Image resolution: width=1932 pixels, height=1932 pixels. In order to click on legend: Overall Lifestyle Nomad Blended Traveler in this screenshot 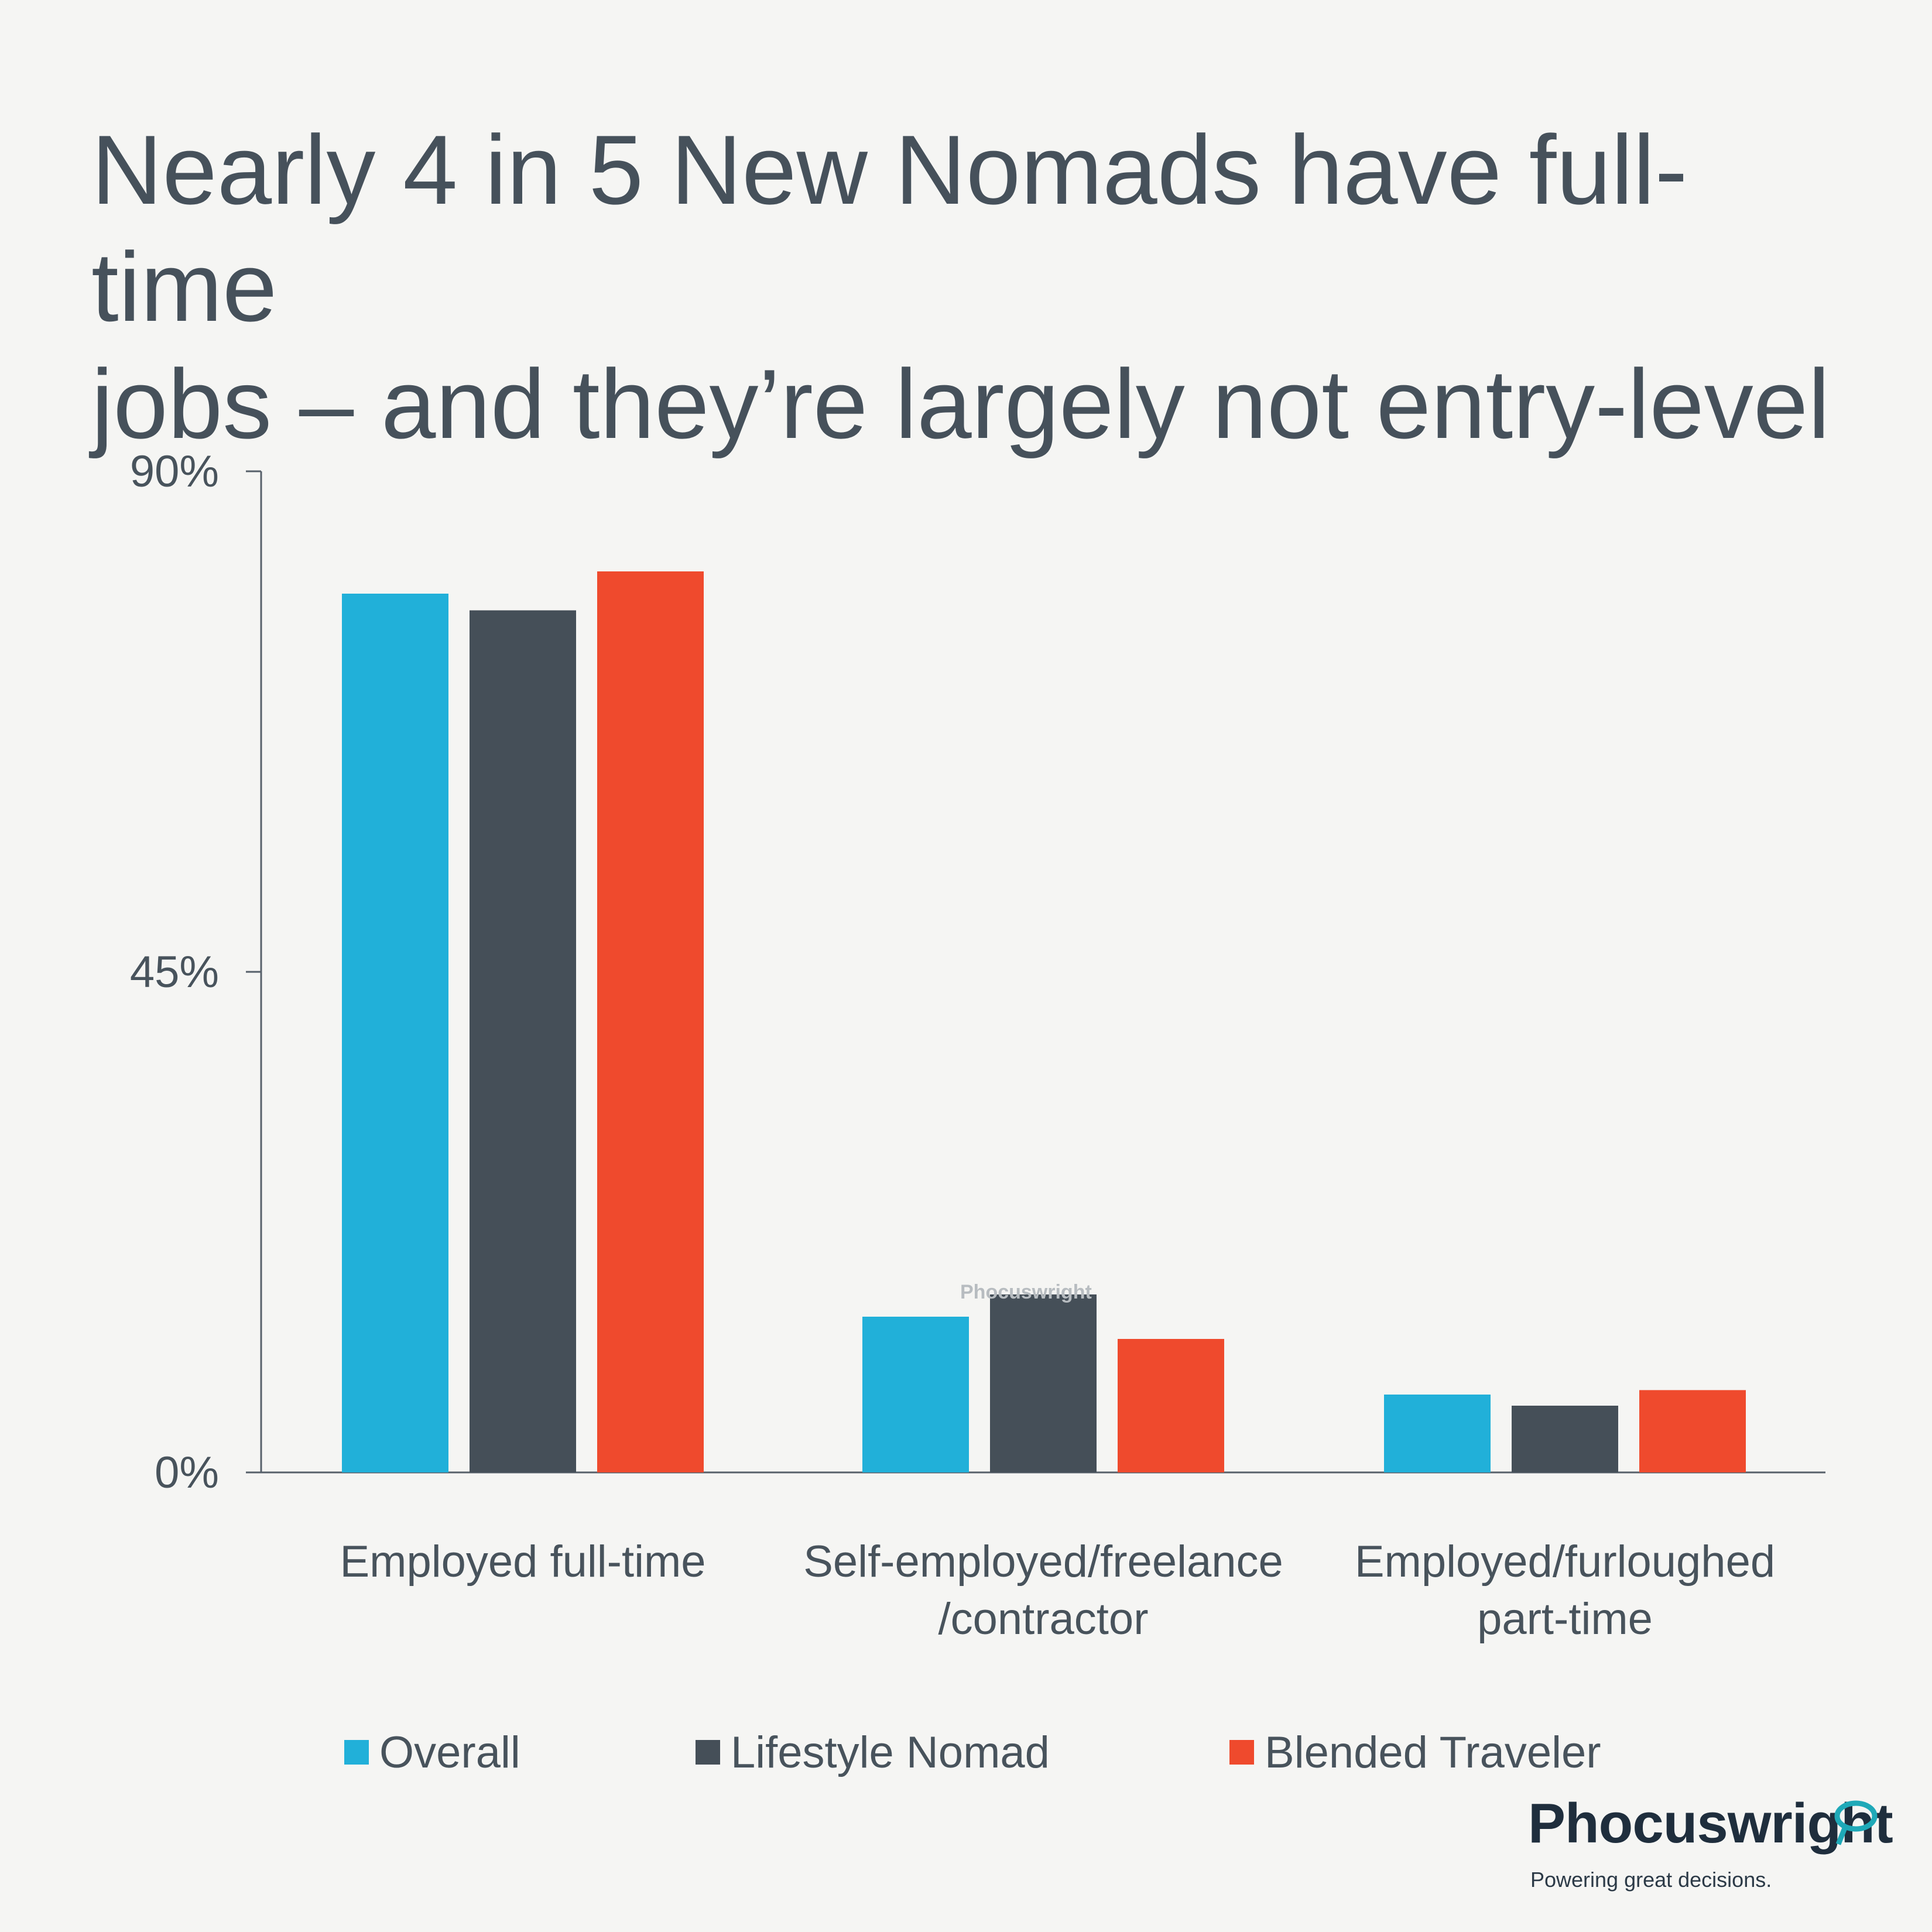, I will do `click(966, 1752)`.